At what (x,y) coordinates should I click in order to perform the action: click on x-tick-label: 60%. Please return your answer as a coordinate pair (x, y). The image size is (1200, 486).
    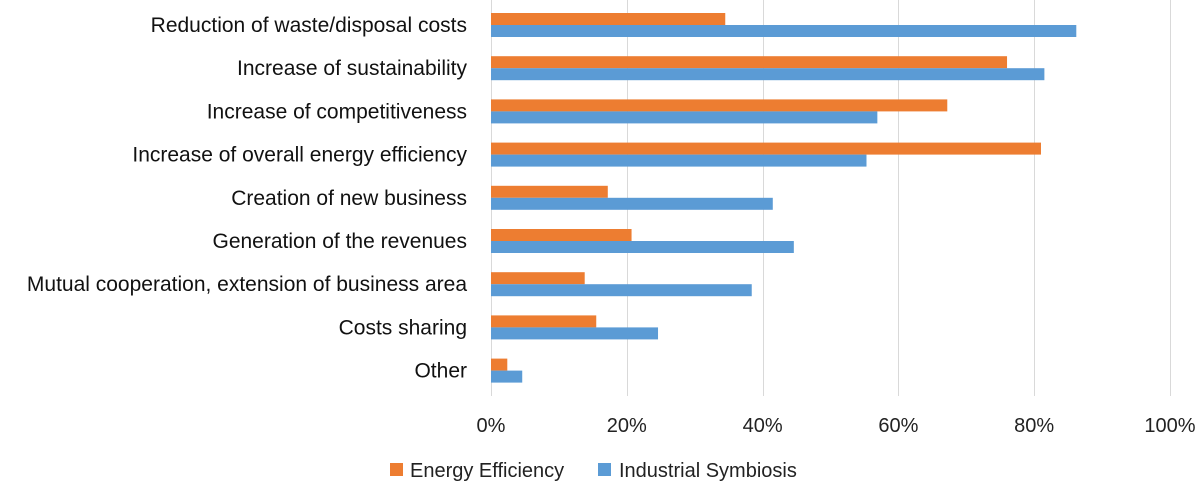
    Looking at the image, I should click on (898, 426).